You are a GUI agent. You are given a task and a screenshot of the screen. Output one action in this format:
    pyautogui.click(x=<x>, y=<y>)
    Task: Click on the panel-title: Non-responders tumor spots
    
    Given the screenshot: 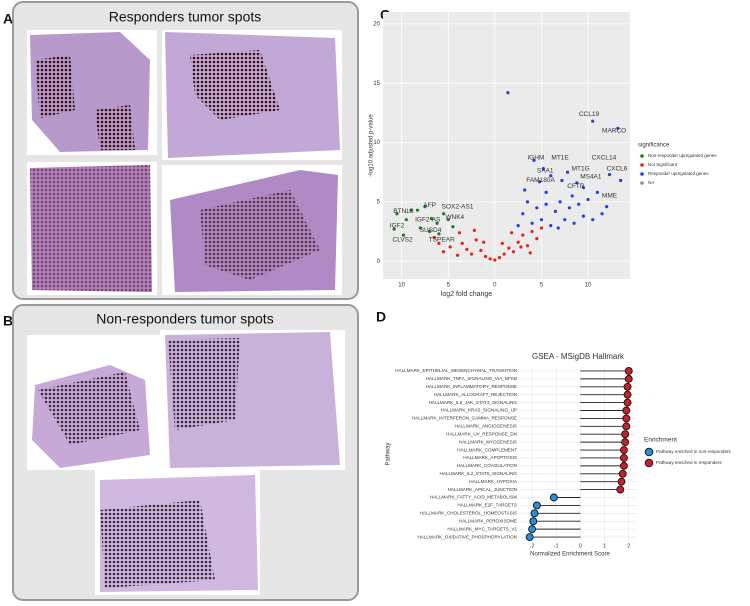 What is the action you would take?
    pyautogui.click(x=184, y=319)
    